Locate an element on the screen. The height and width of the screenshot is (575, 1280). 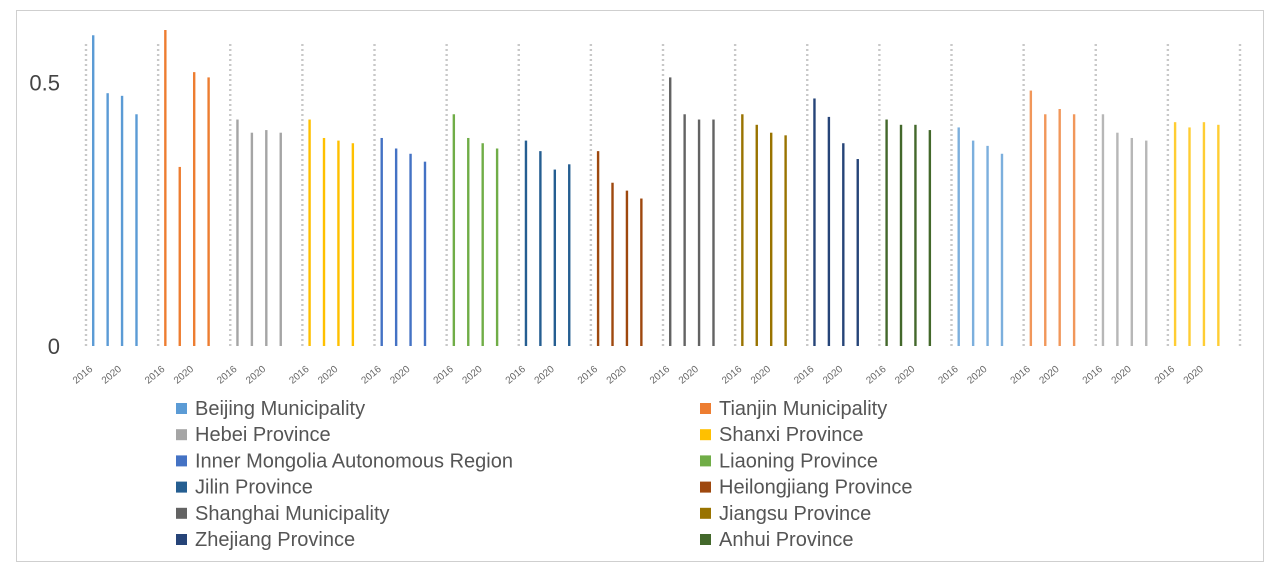
legend-label: Zhejiang Province is located at coordinates (275, 540).